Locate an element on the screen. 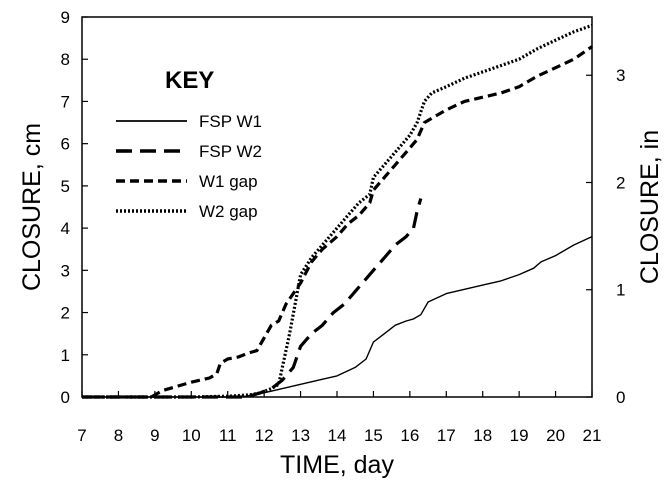 This screenshot has width=664, height=484. y-tick-label: 8 is located at coordinates (65, 59).